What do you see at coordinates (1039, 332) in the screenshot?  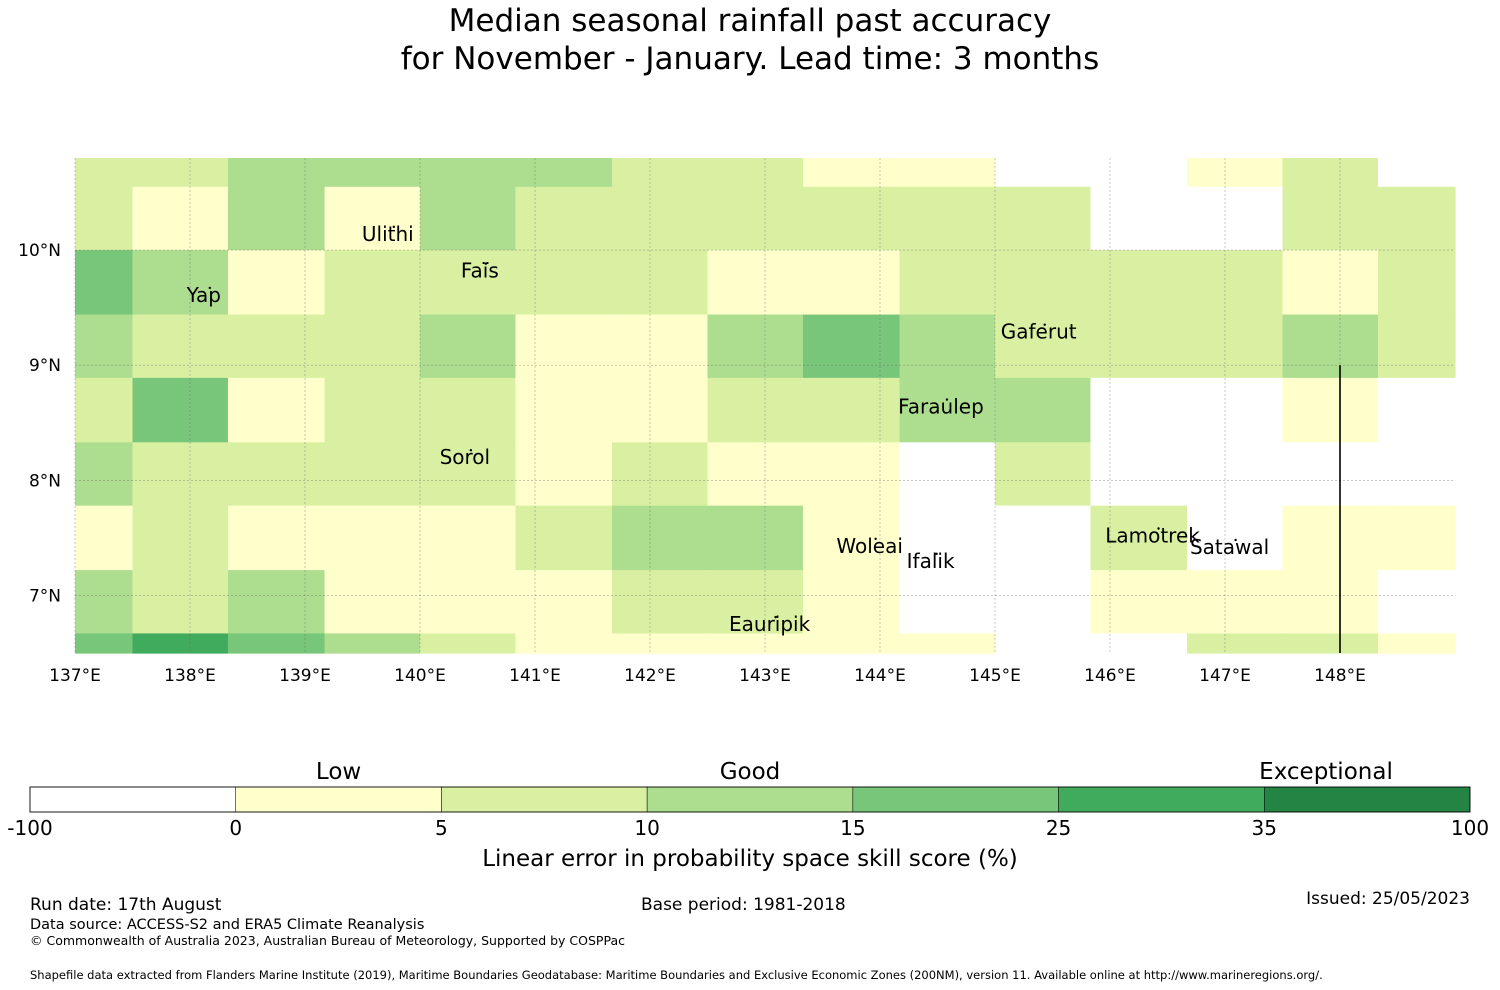 I see `island-label: Gaferut` at bounding box center [1039, 332].